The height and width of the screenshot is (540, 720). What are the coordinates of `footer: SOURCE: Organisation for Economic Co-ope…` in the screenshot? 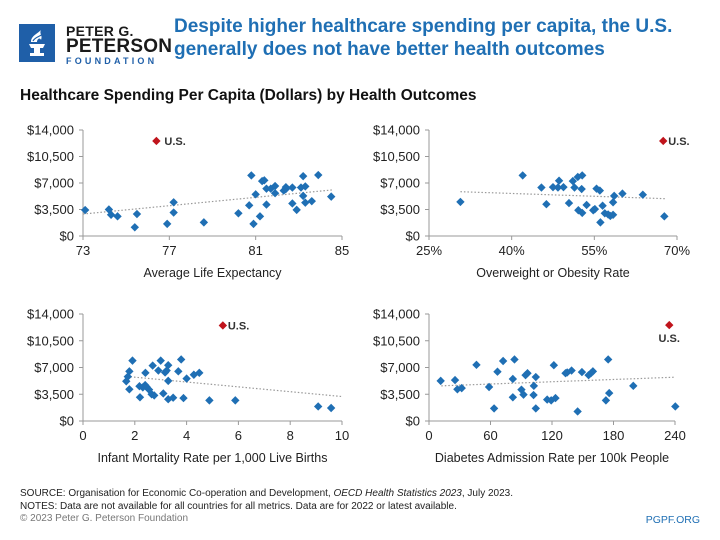 It's located at (266, 507).